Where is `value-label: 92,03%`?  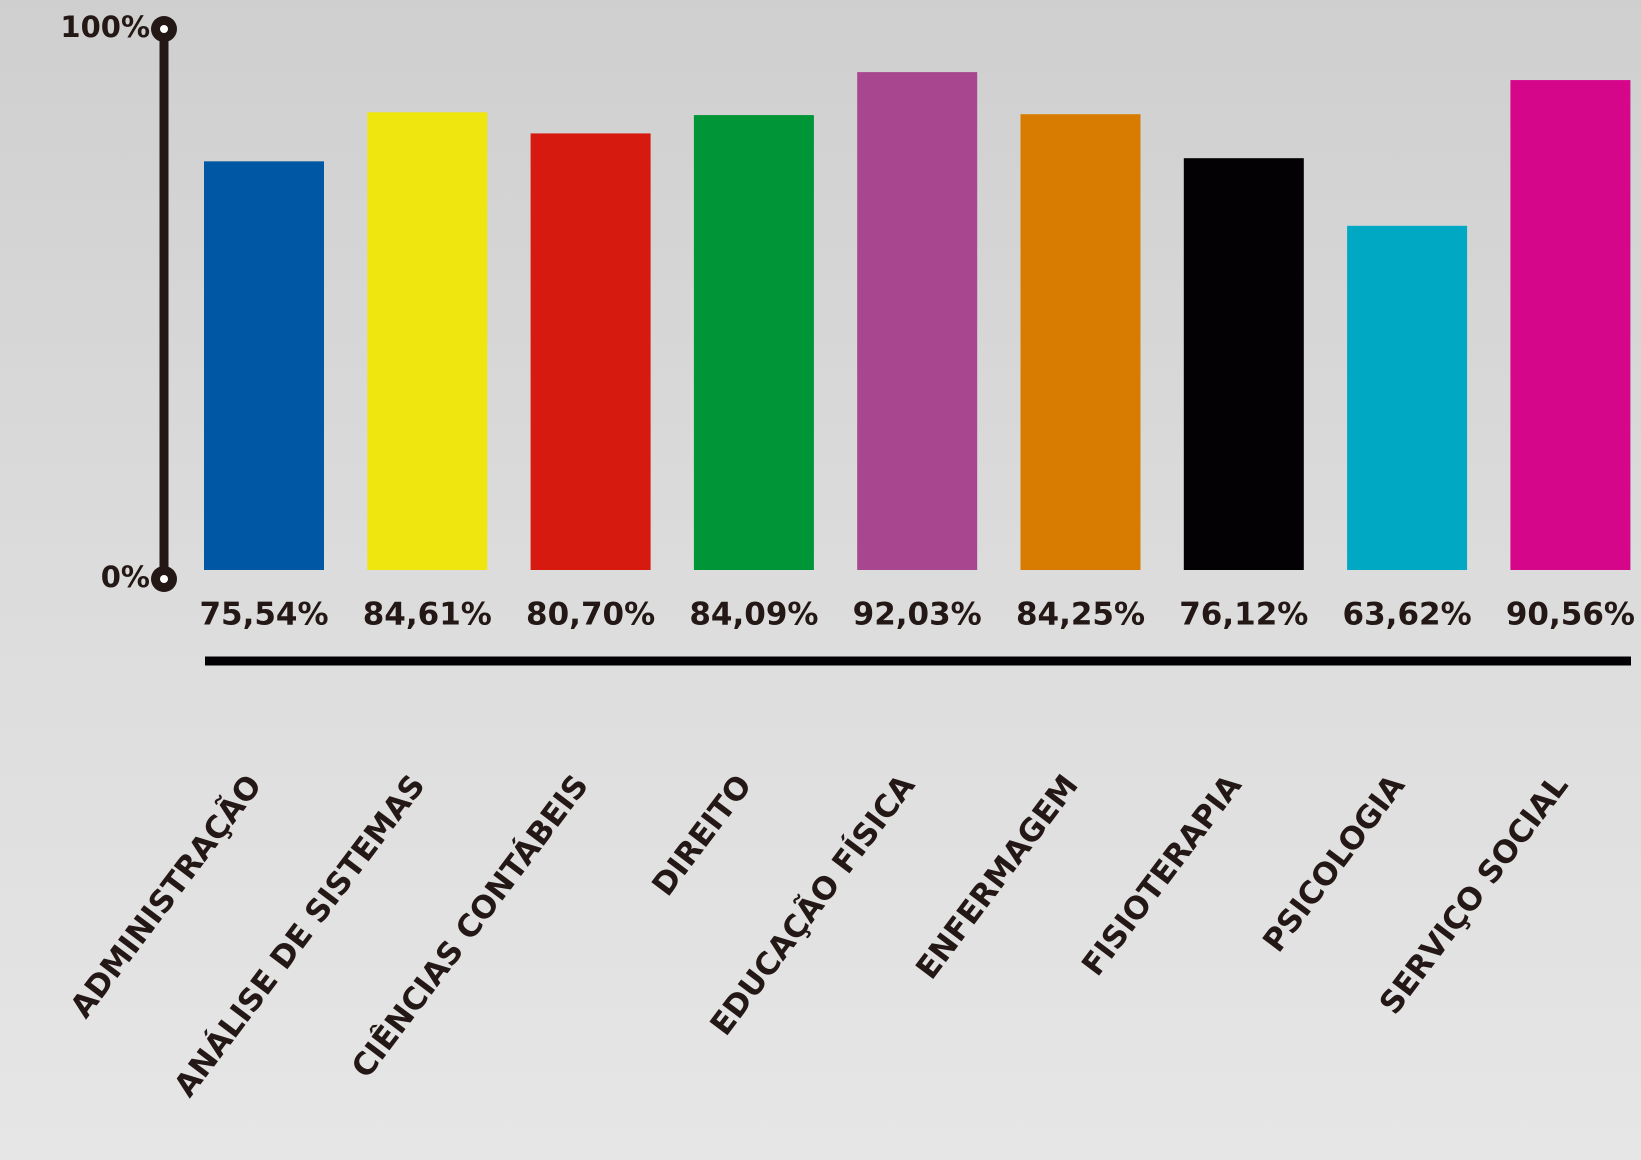 value-label: 92,03% is located at coordinates (917, 615).